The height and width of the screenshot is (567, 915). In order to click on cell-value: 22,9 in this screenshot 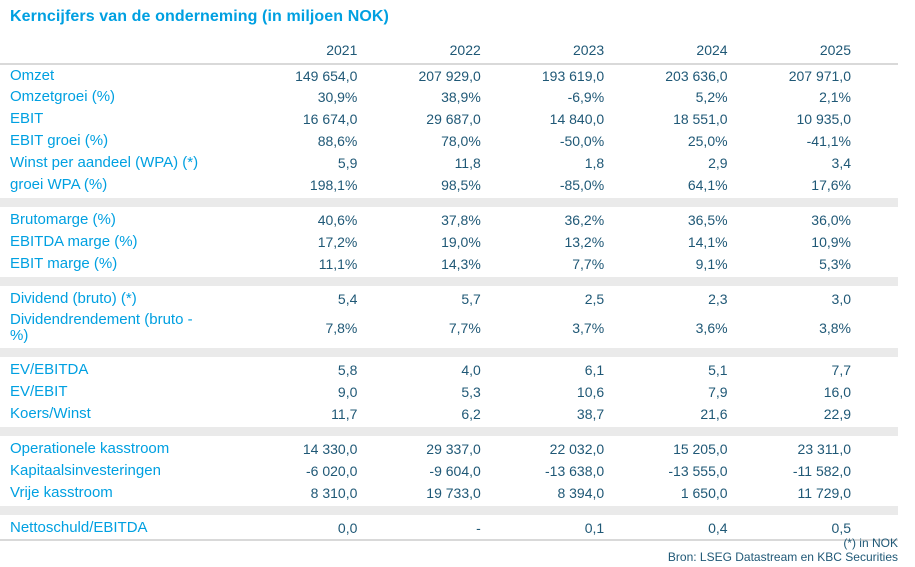, I will do `click(837, 414)`.